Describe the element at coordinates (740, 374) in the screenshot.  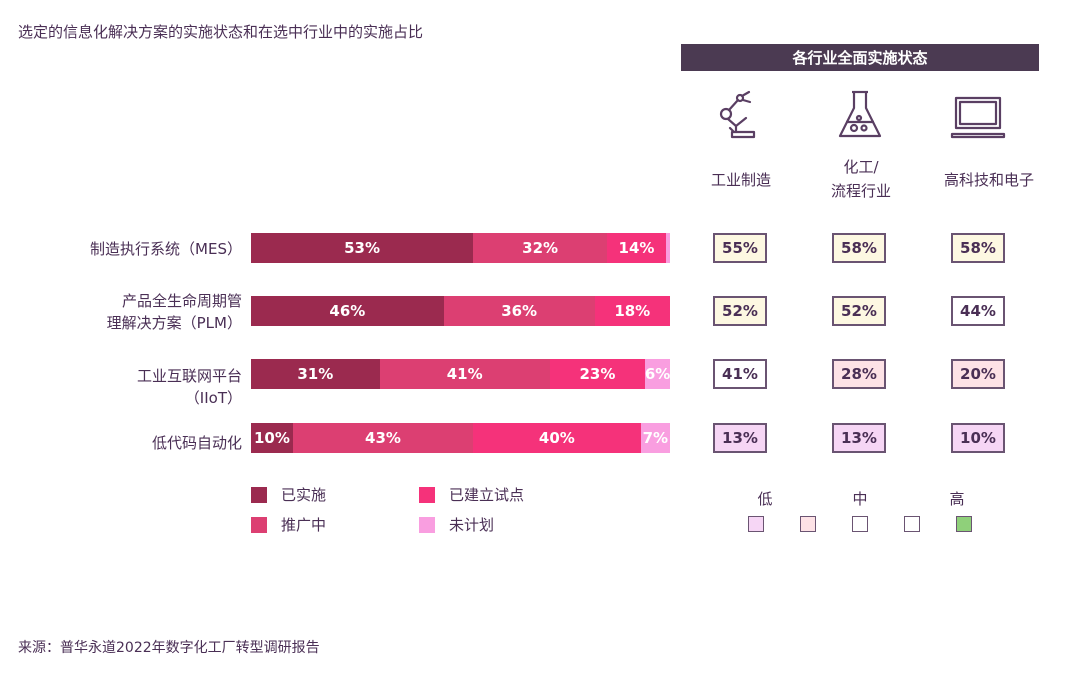
I see `table-cell: 41%` at that location.